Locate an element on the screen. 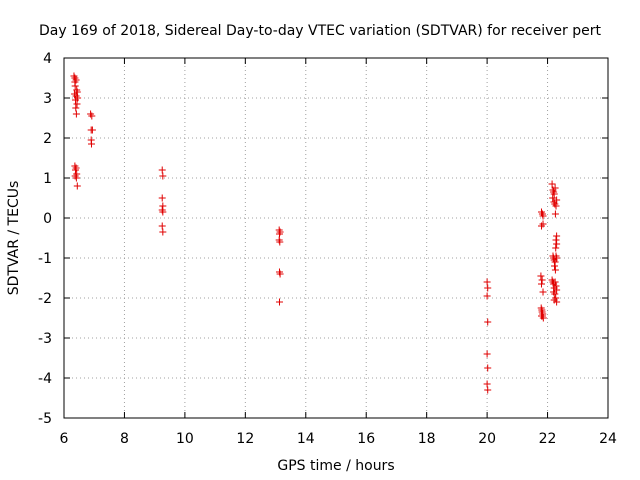 The image size is (640, 480). x-tick-label: 22 is located at coordinates (548, 439).